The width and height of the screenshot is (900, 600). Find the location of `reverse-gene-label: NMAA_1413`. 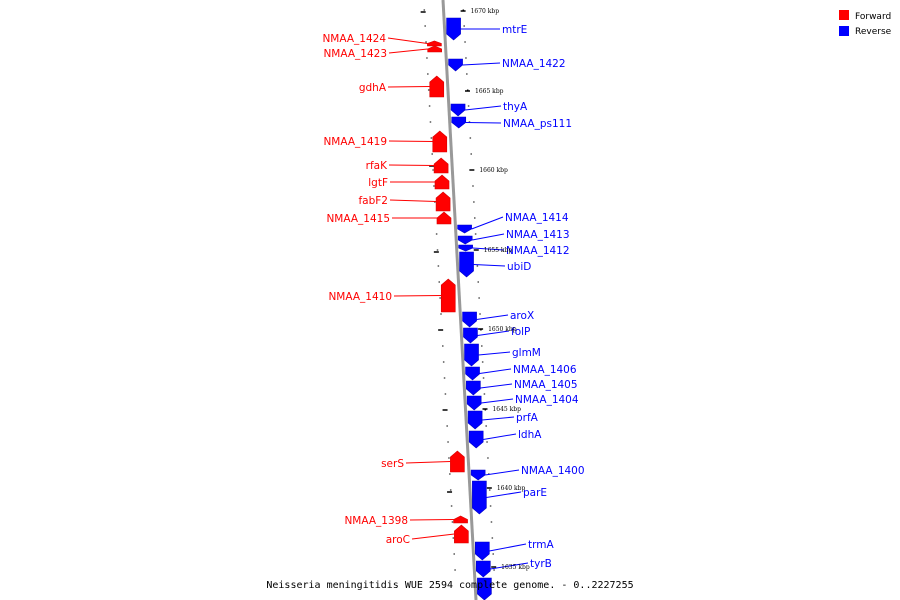

reverse-gene-label: NMAA_1413 is located at coordinates (538, 235).